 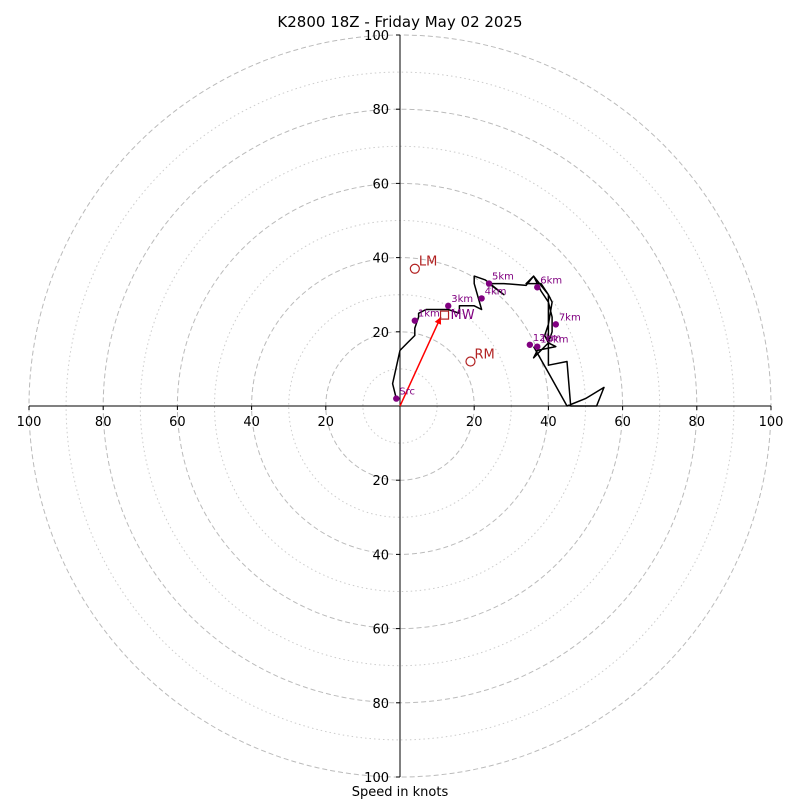 I want to click on storm-motion-label-RM: RM, so click(x=484, y=354).